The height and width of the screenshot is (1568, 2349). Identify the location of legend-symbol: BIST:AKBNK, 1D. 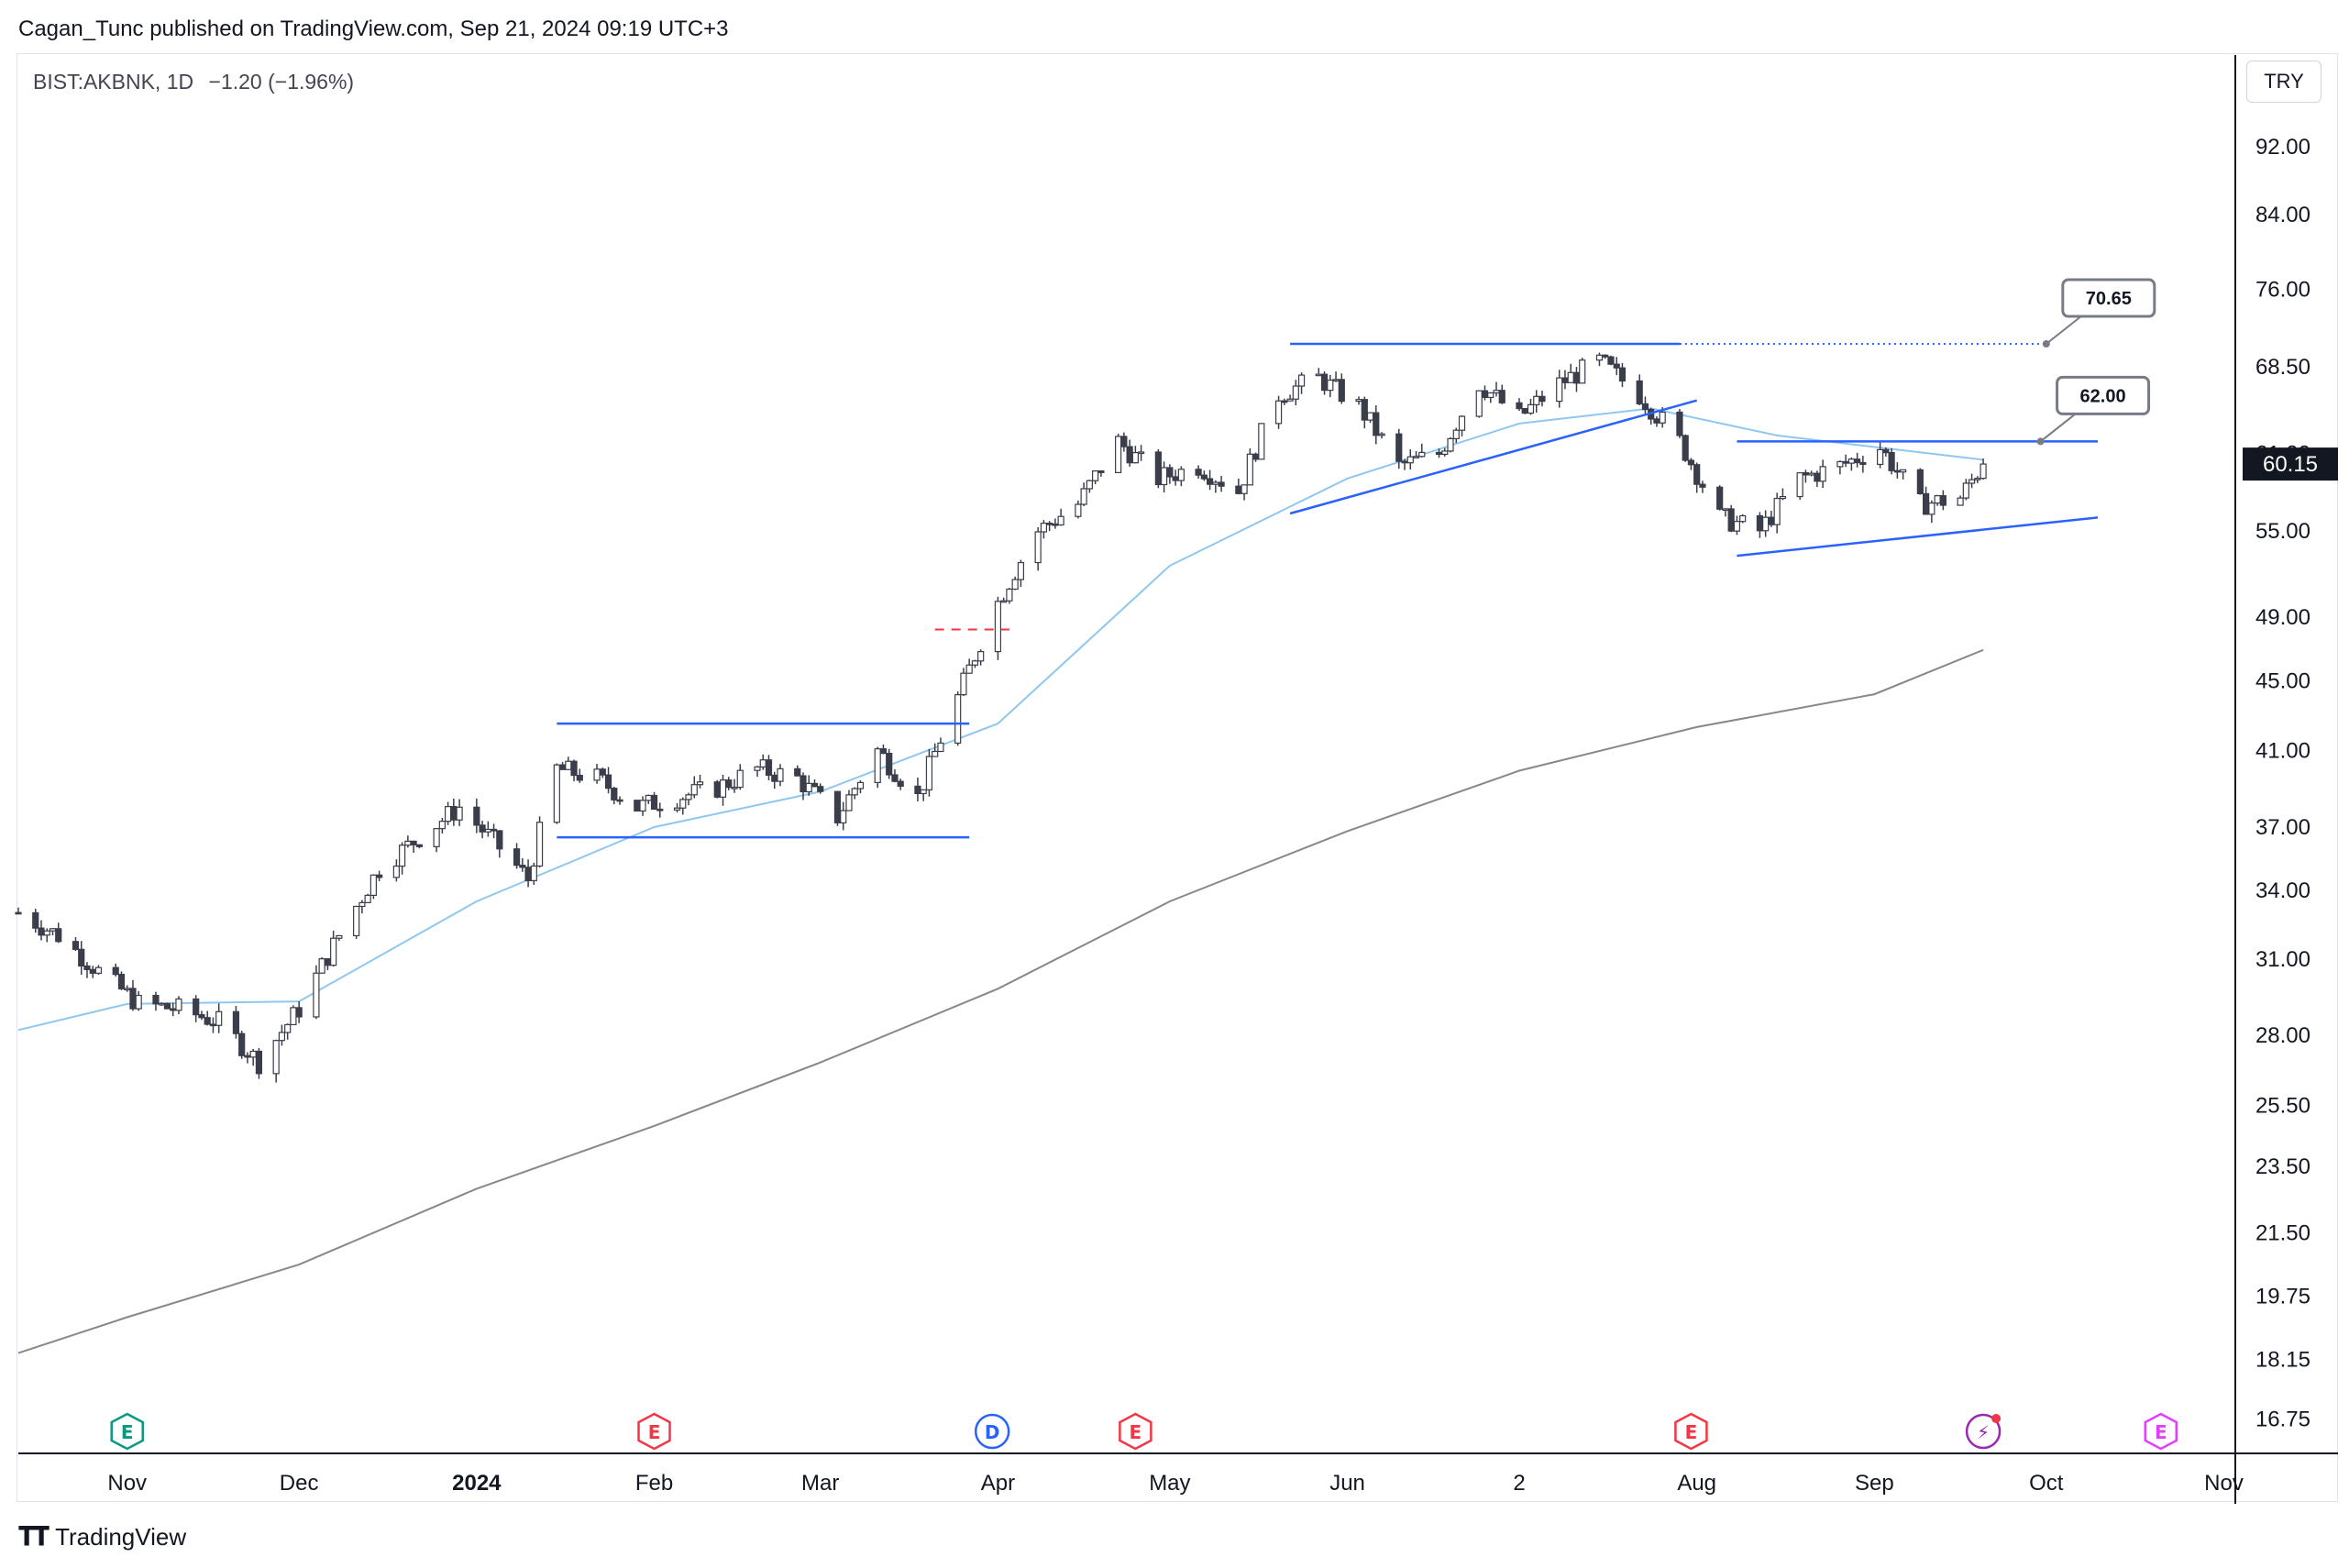
(113, 82).